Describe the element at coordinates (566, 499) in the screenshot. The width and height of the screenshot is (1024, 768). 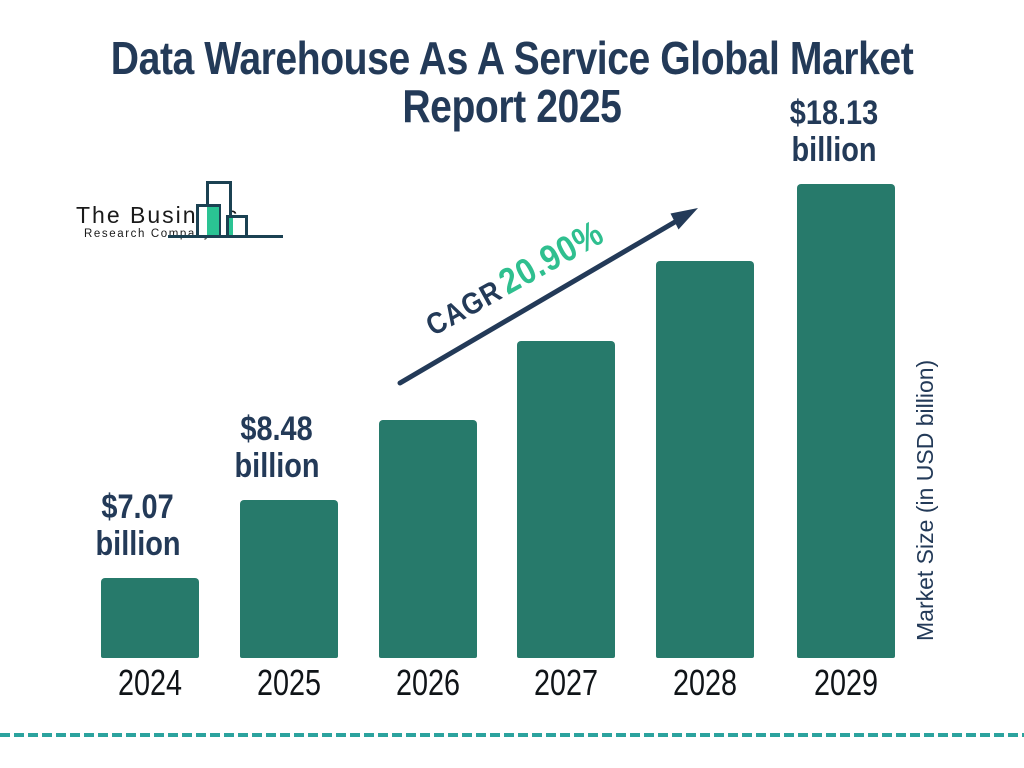
I see `bar-2027` at that location.